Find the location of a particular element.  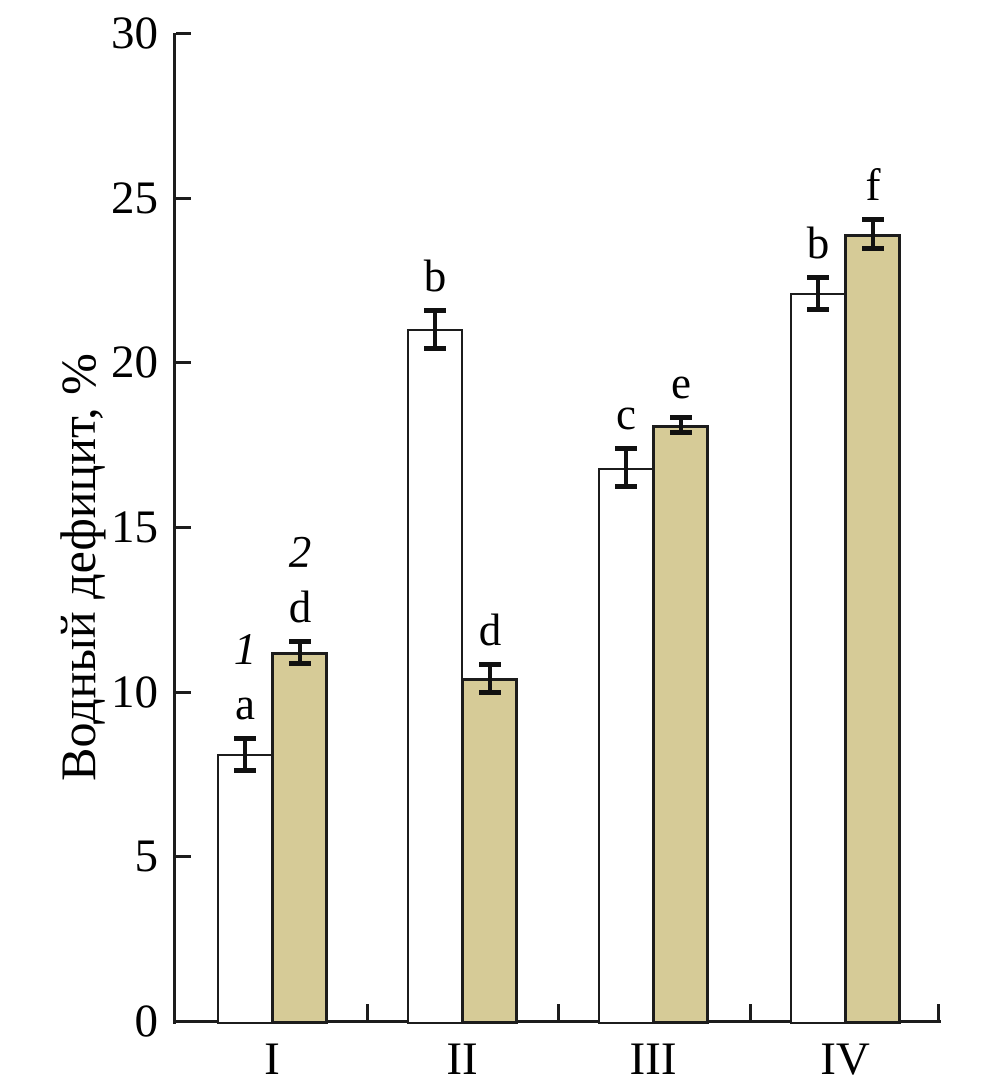

y-axis-line is located at coordinates (174, 528).